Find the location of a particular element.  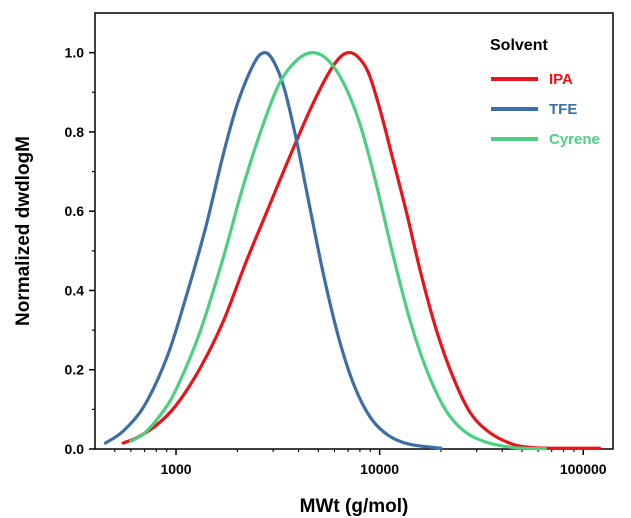

x-tick-label: 1000 is located at coordinates (175, 469).